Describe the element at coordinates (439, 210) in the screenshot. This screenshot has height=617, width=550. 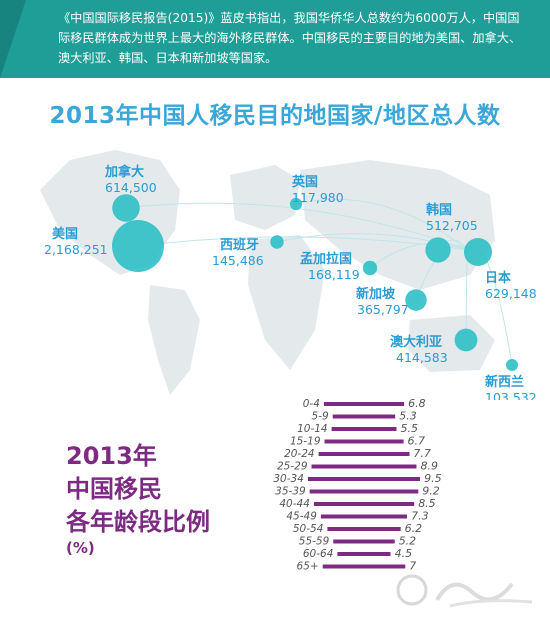
I see `destination-name: 韩国` at that location.